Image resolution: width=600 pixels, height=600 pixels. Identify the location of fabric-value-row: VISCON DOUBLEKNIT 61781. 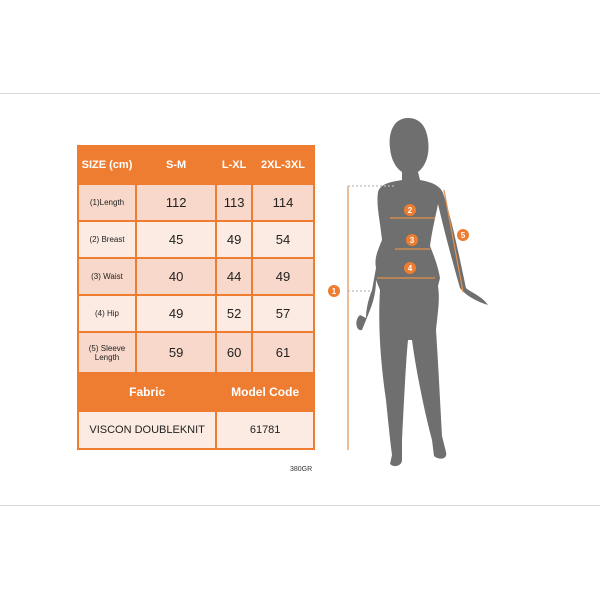
(195, 430).